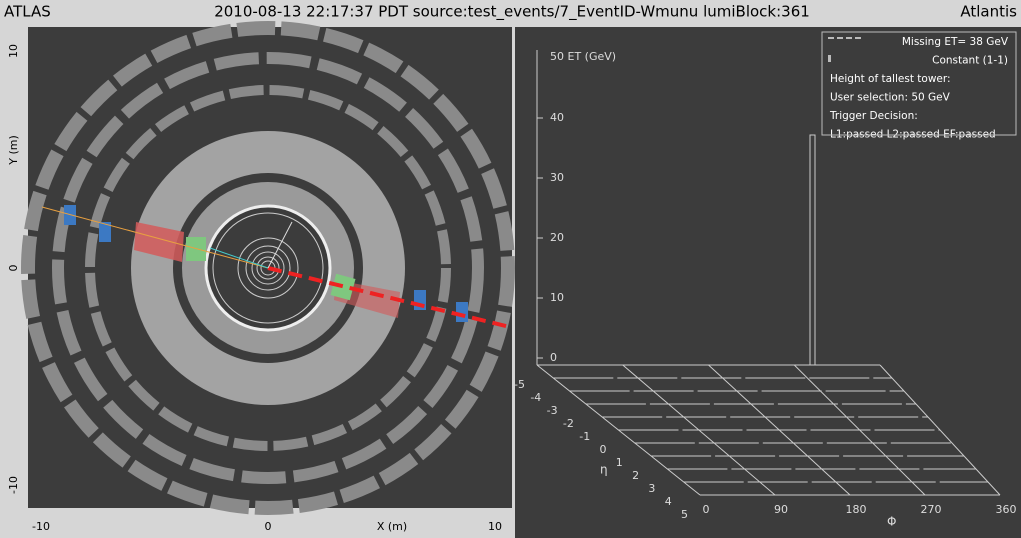  What do you see at coordinates (343, 287) in the screenshot?
I see `calo-cluster-green` at bounding box center [343, 287].